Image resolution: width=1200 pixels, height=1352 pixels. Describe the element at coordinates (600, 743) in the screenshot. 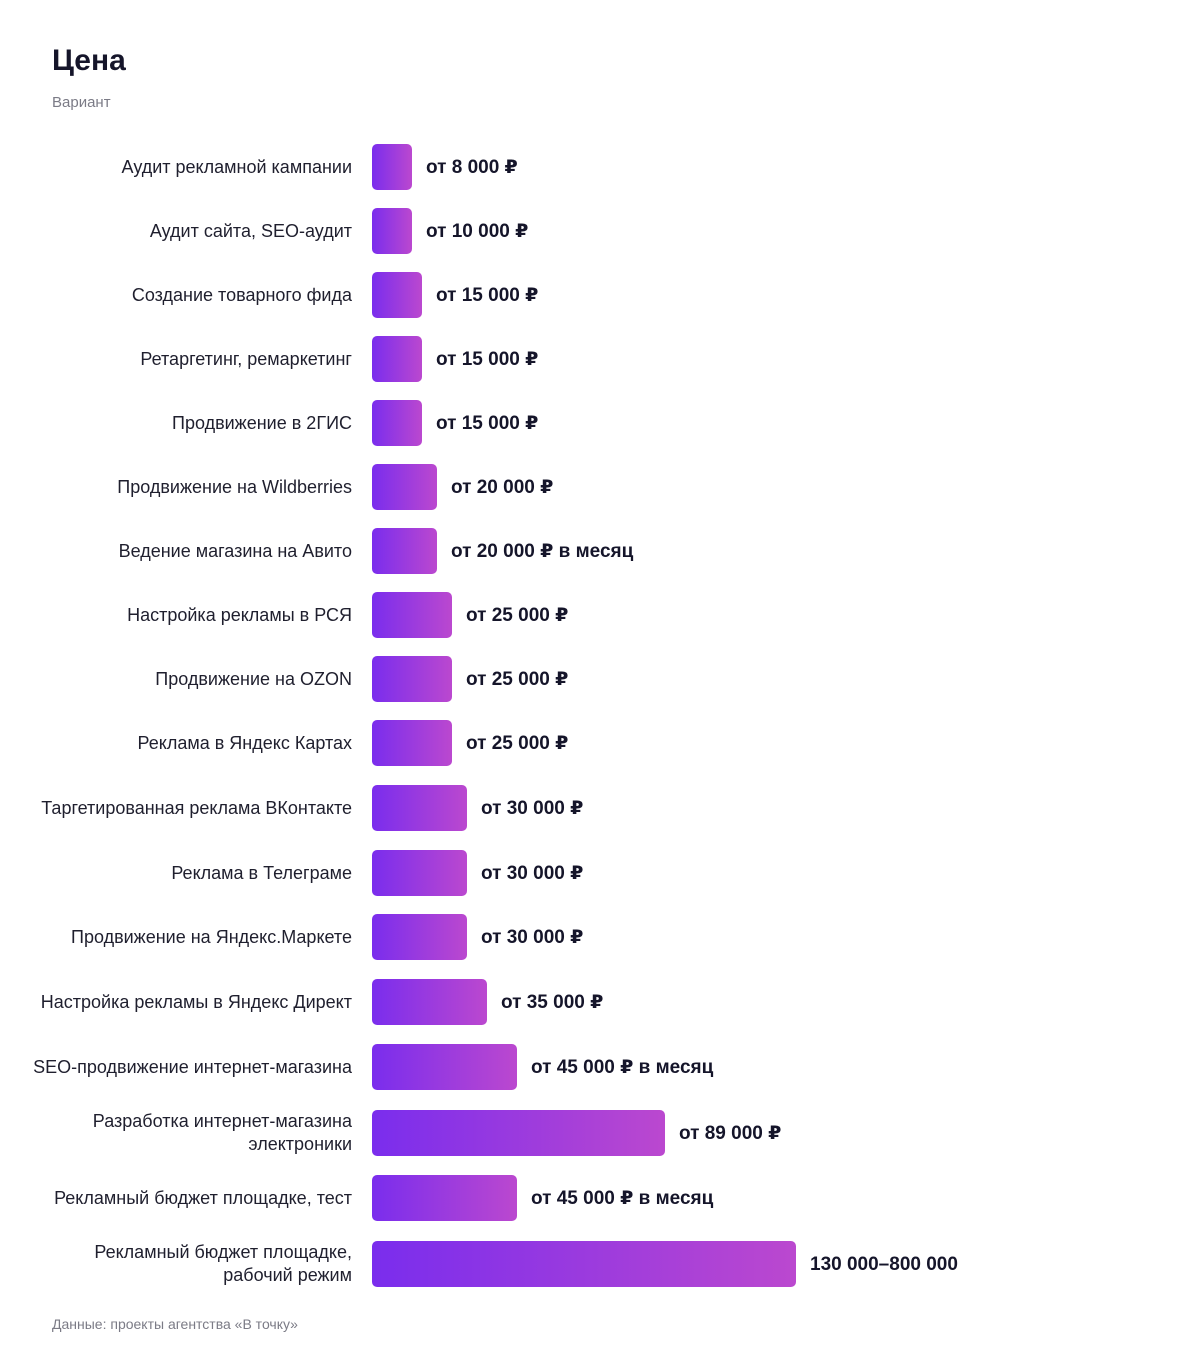

I see `bar-row: Реклама в Яндекс Картах от 25 000 ₽` at that location.